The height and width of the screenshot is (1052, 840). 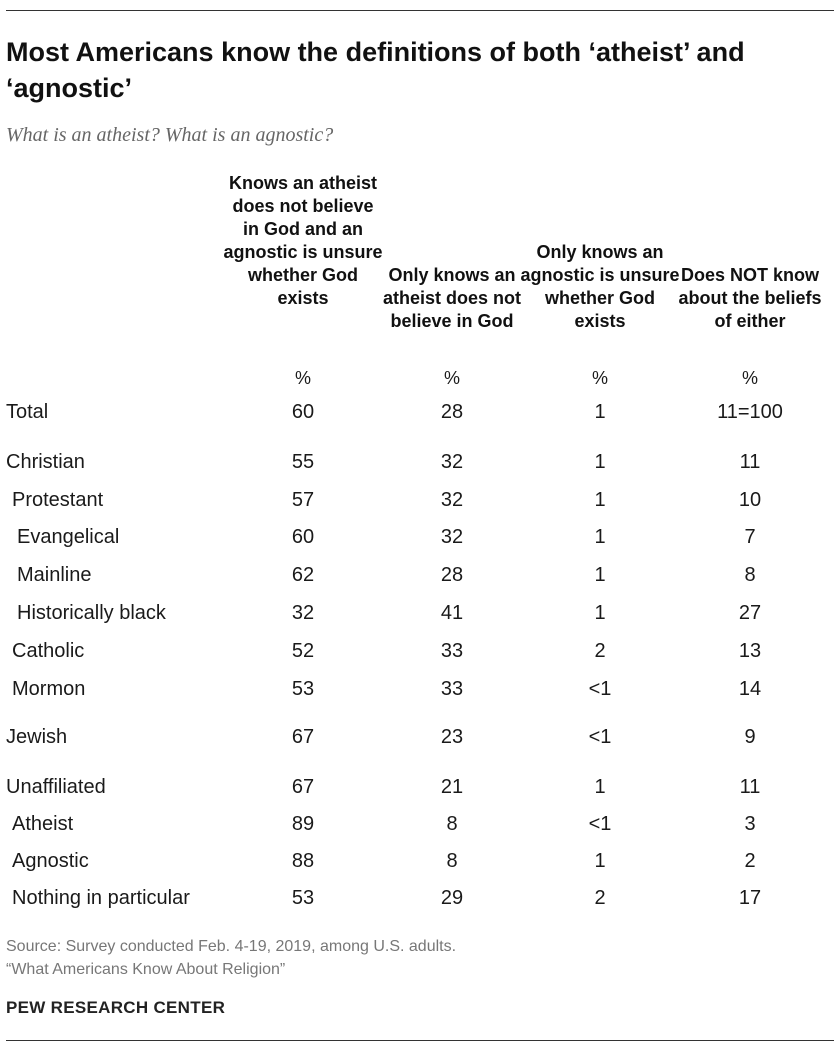 What do you see at coordinates (452, 898) in the screenshot?
I see `table-cell: 29` at bounding box center [452, 898].